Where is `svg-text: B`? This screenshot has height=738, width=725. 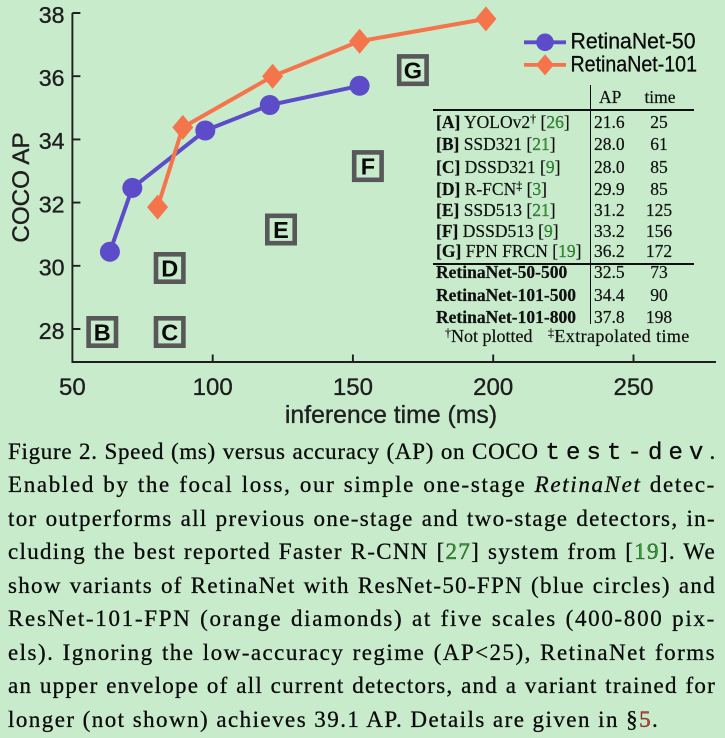
svg-text: B is located at coordinates (102, 332).